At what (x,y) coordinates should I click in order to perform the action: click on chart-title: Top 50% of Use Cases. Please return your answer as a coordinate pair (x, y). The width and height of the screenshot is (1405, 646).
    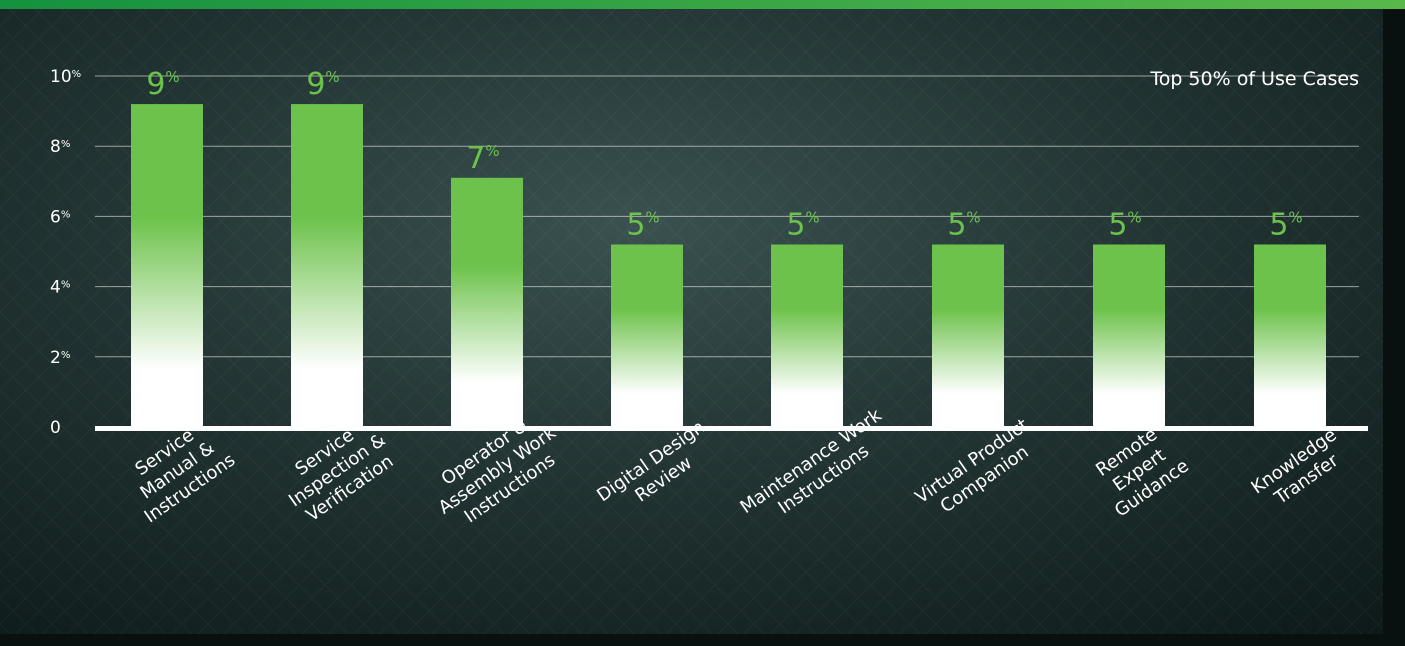
    Looking at the image, I should click on (1254, 79).